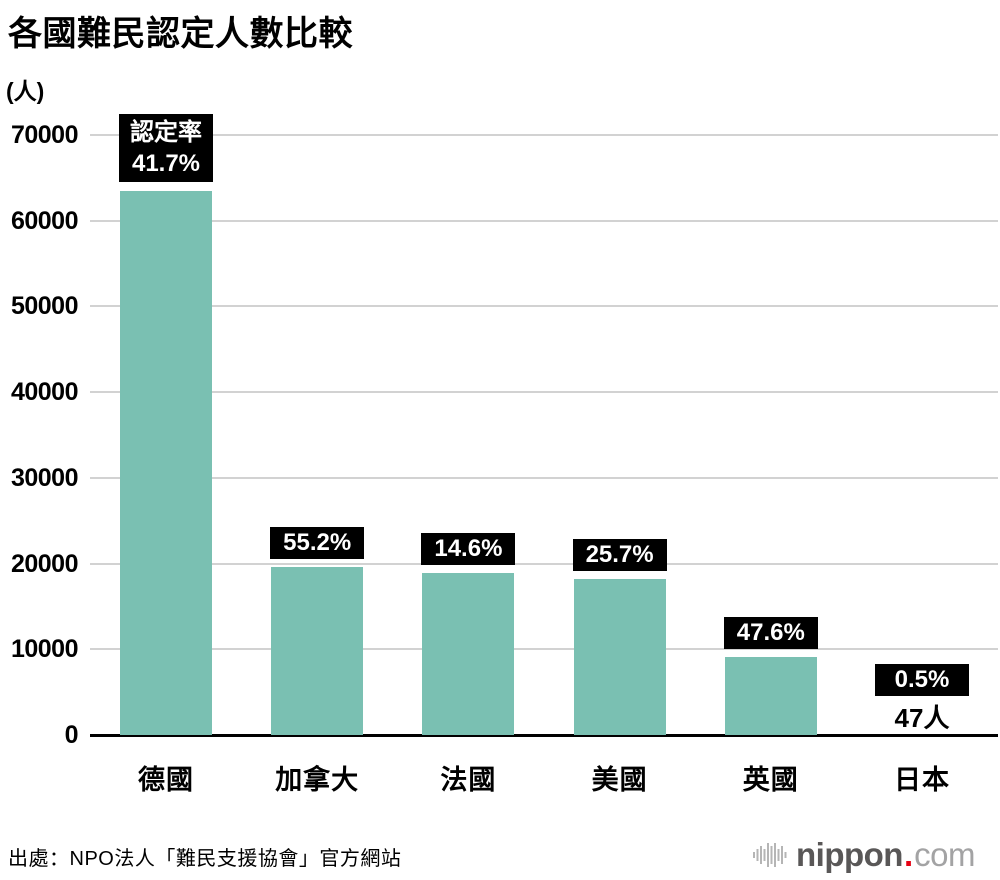 The width and height of the screenshot is (1000, 880). Describe the element at coordinates (317, 780) in the screenshot. I see `category-label-canada: 加拿大` at that location.